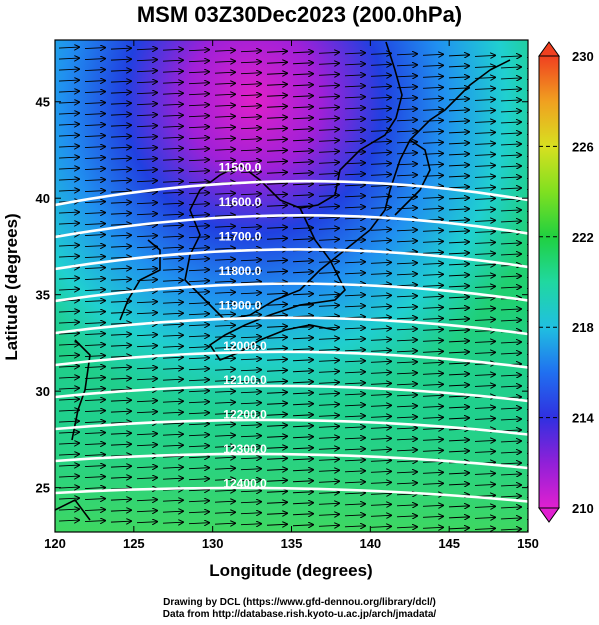  Describe the element at coordinates (583, 418) in the screenshot. I see `colorbar-tick-label: 214` at that location.